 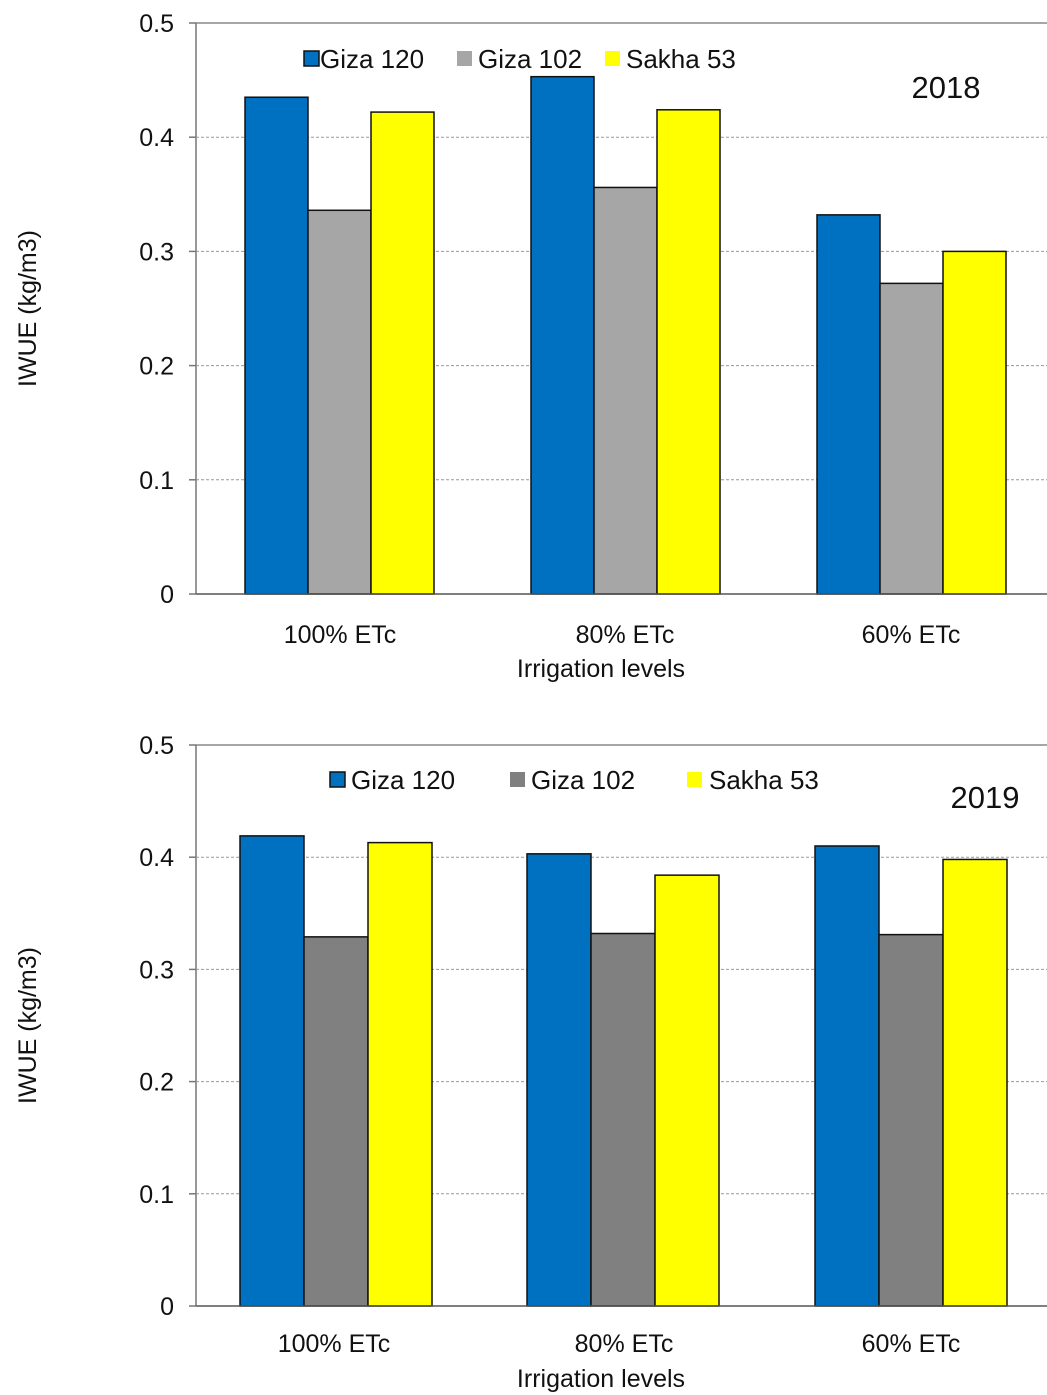 I want to click on year-annotation: 2018, so click(x=946, y=87).